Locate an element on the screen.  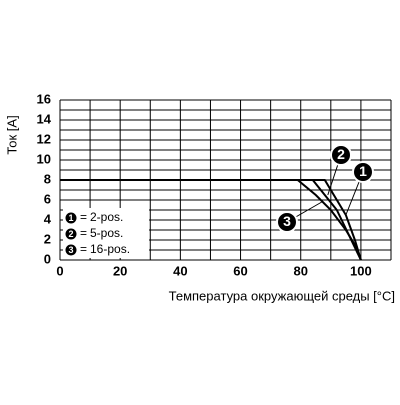
y-tick-label: 2 is located at coordinates (47, 238).